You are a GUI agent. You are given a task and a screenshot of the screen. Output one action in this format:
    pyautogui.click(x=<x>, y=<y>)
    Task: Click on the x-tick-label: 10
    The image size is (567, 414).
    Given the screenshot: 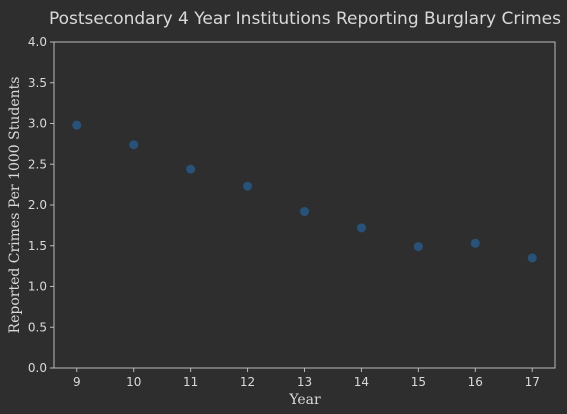 What is the action you would take?
    pyautogui.click(x=133, y=382)
    